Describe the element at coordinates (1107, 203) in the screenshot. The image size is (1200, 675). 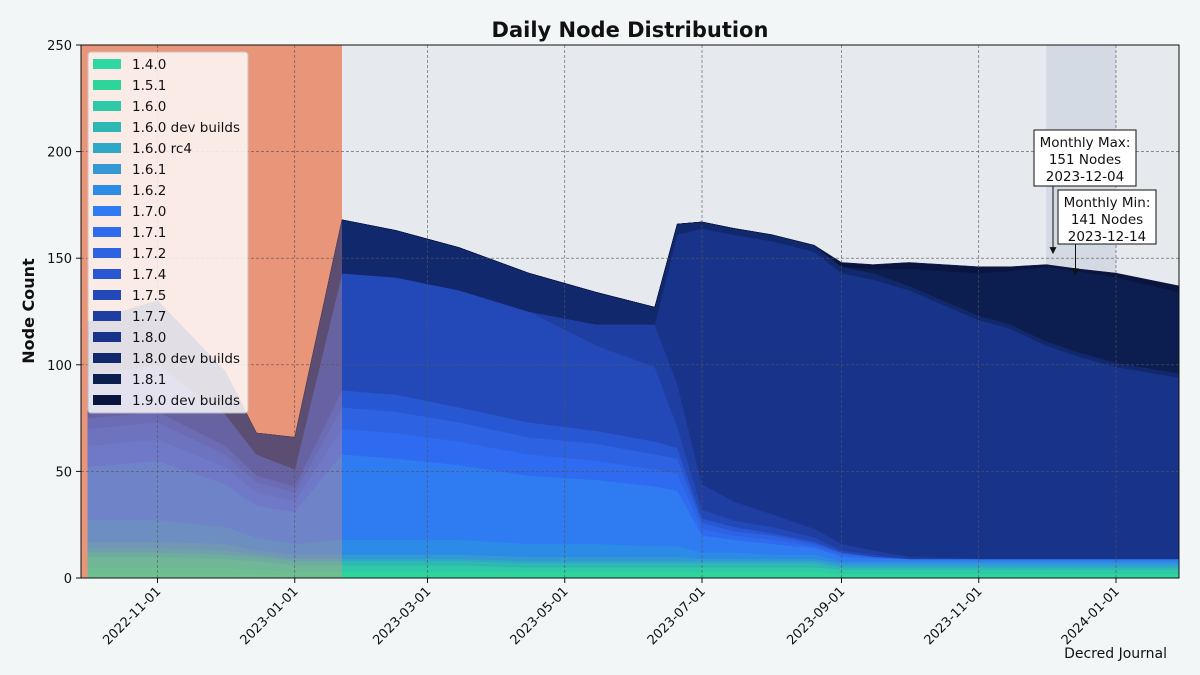
I see `annotation-line: Monthly Min:` at that location.